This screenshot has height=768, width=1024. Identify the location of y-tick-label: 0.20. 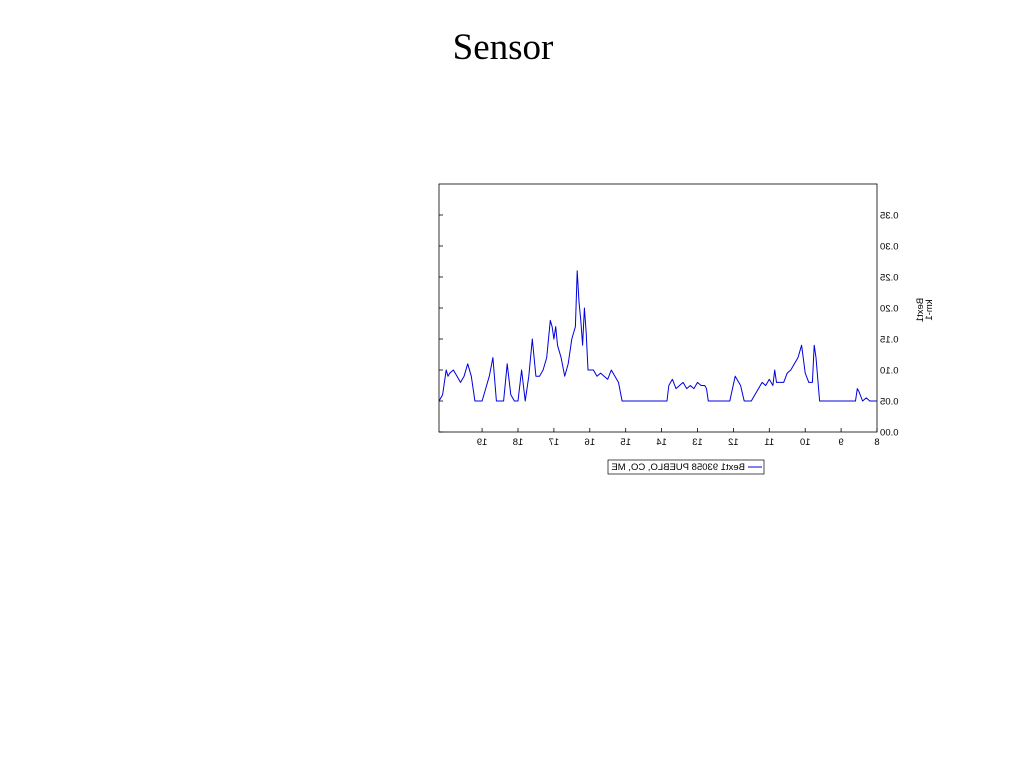
(889, 309).